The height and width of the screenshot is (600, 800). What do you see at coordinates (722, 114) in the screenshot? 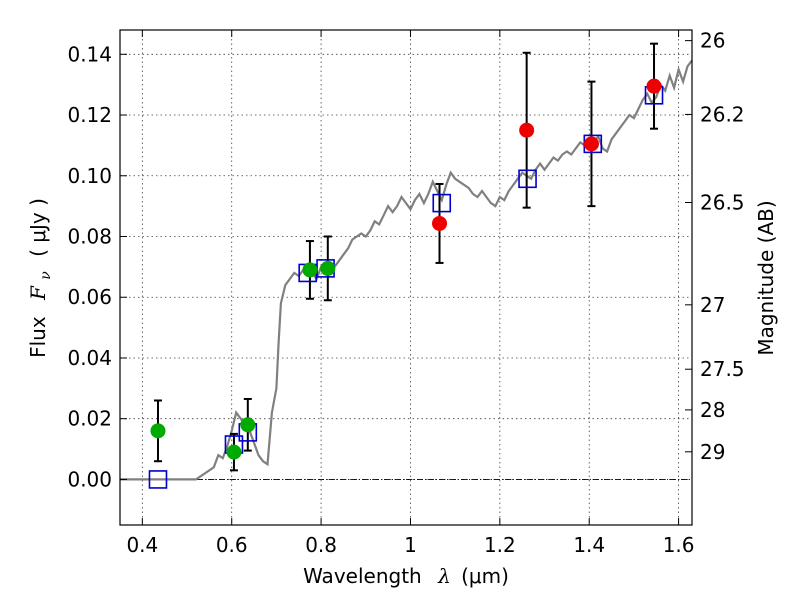
I see `y2-tick-label-1: 26.2` at bounding box center [722, 114].